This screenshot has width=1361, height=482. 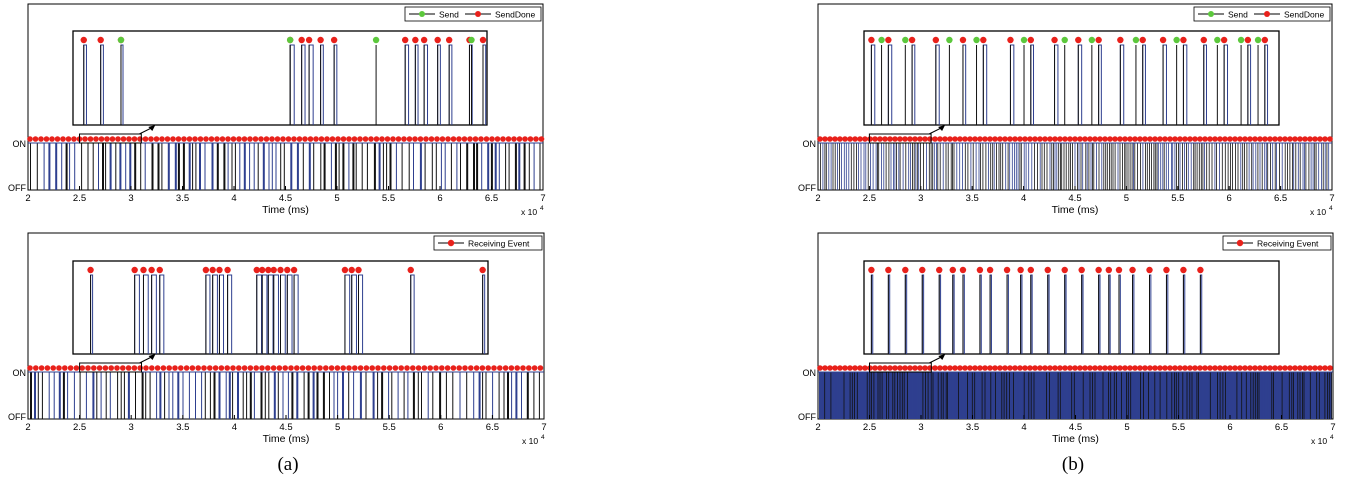 I want to click on zoom-arrowhead-icon, so click(x=942, y=357).